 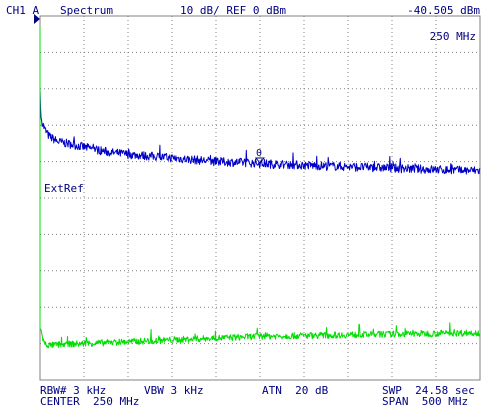 I want to click on mode-label: Spectrum, so click(x=86, y=10).